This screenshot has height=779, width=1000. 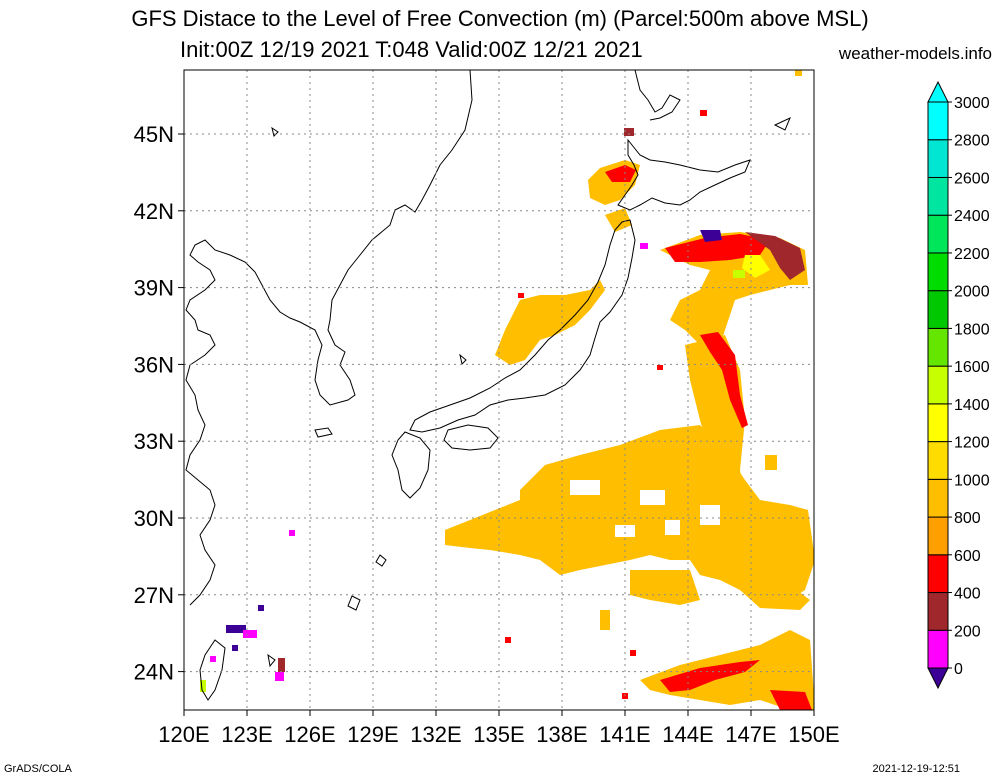 I want to click on colorbar-label: 1600, so click(x=972, y=367).